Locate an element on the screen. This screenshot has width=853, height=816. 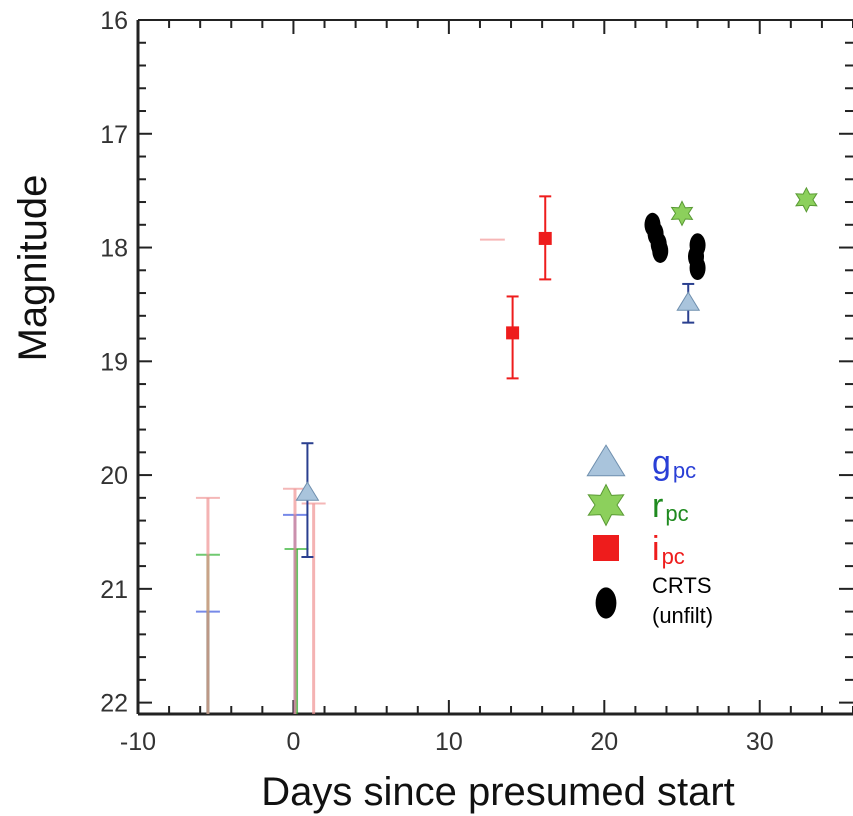
legend-sublabel-crts: (unfilt) is located at coordinates (682, 615).